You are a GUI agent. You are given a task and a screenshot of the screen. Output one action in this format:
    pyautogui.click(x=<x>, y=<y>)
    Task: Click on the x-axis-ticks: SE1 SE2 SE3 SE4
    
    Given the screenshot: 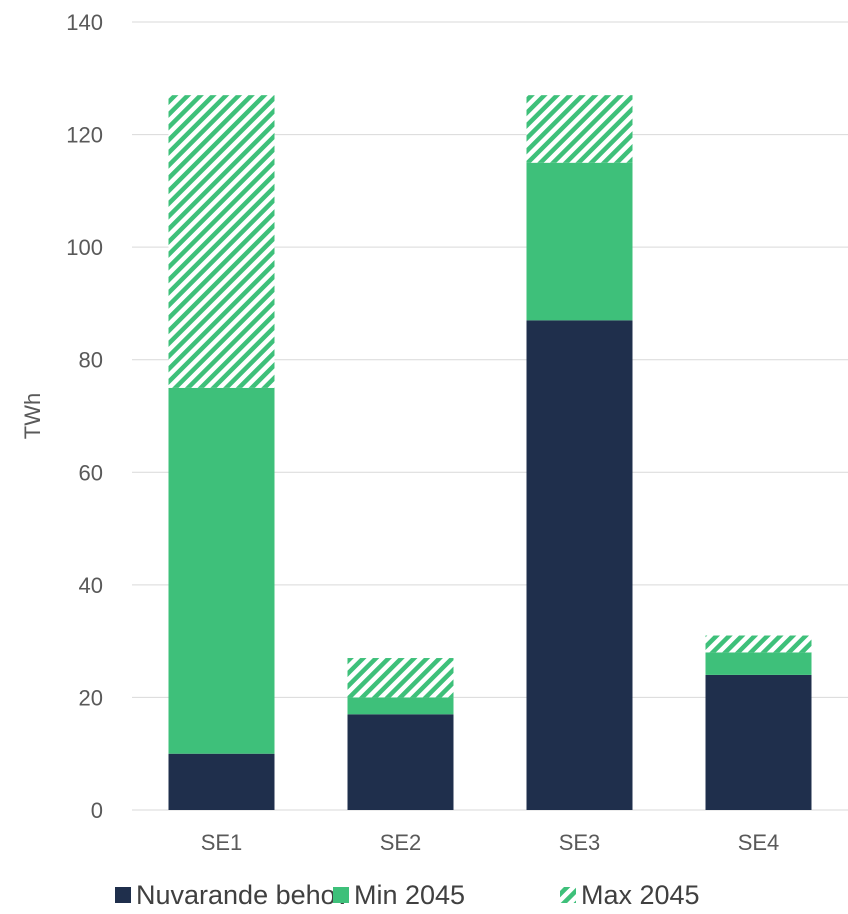 What is the action you would take?
    pyautogui.click(x=490, y=842)
    